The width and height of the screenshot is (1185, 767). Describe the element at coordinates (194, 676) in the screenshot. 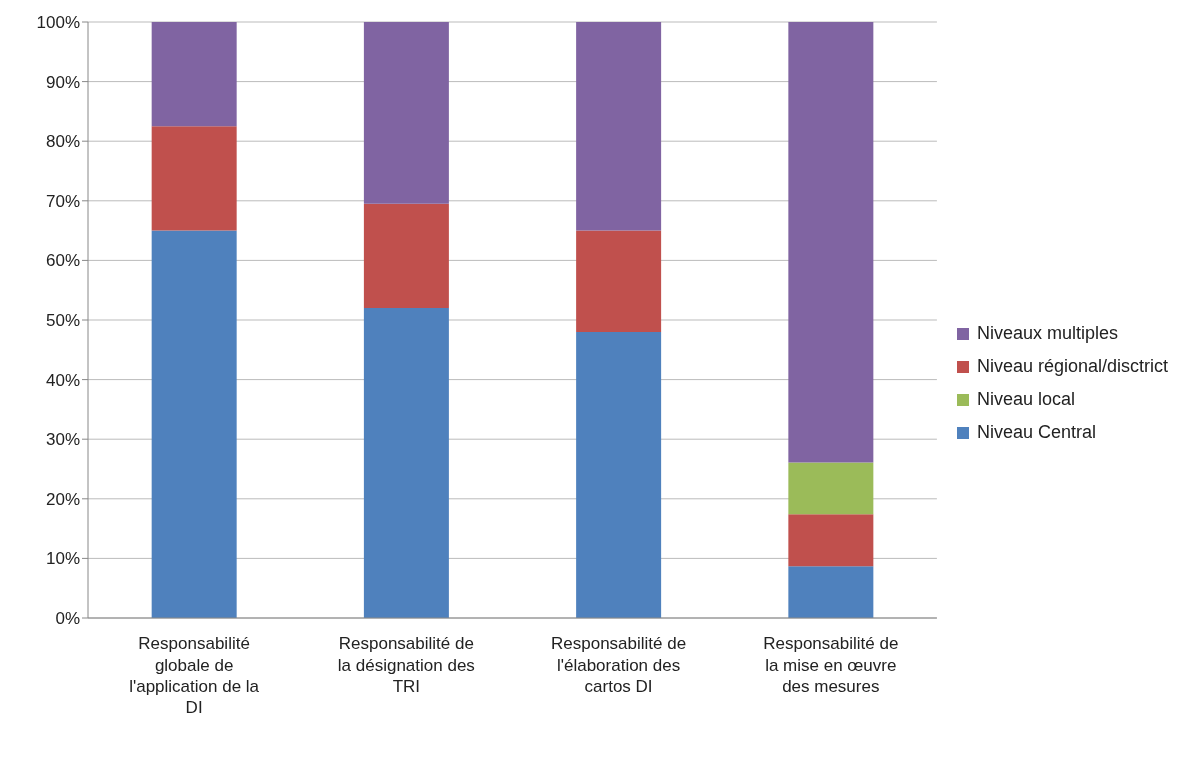

I see `x-tick-label: Responsabilité globale de l'application de la DI` at that location.